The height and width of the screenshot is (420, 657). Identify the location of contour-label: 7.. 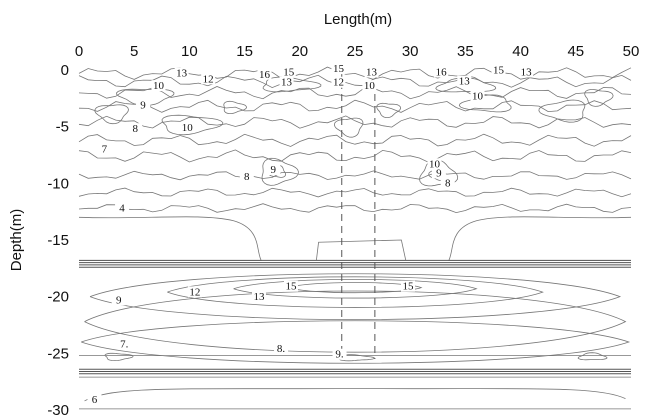
(124, 345).